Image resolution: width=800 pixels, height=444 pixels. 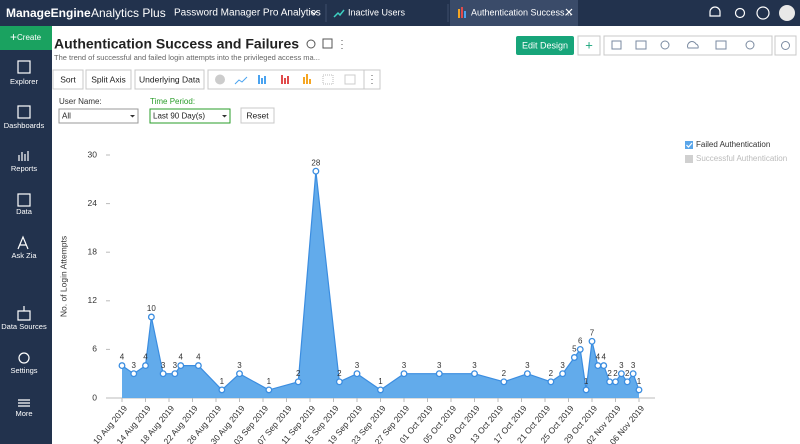 What do you see at coordinates (128, 13) in the screenshot?
I see `product: Analytics Plus` at bounding box center [128, 13].